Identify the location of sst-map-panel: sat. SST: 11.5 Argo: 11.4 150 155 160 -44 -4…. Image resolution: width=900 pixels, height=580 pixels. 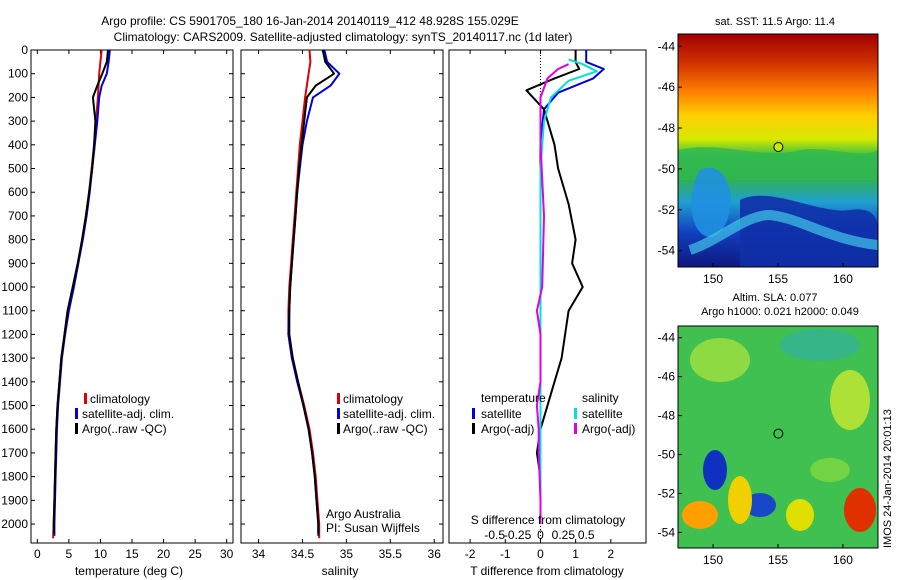
(768, 151).